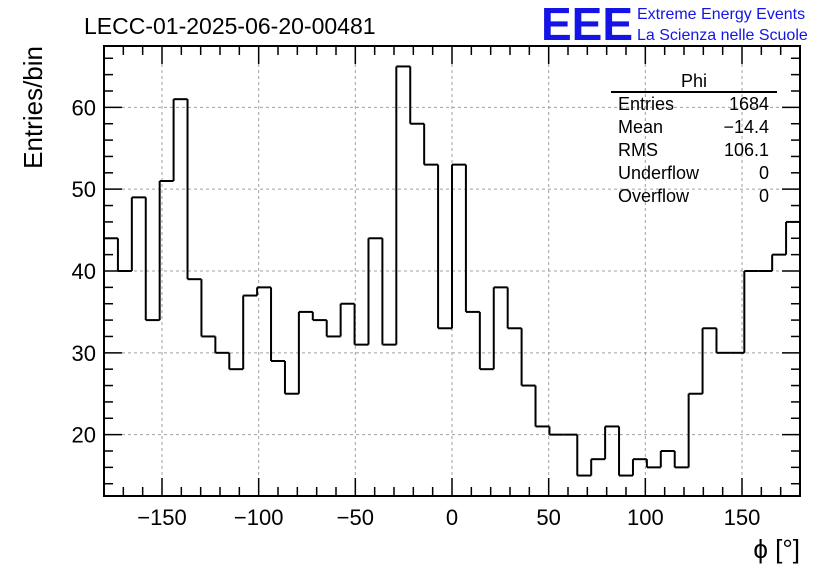 This screenshot has width=836, height=572. Describe the element at coordinates (746, 127) in the screenshot. I see `stats-value: −14.4` at that location.